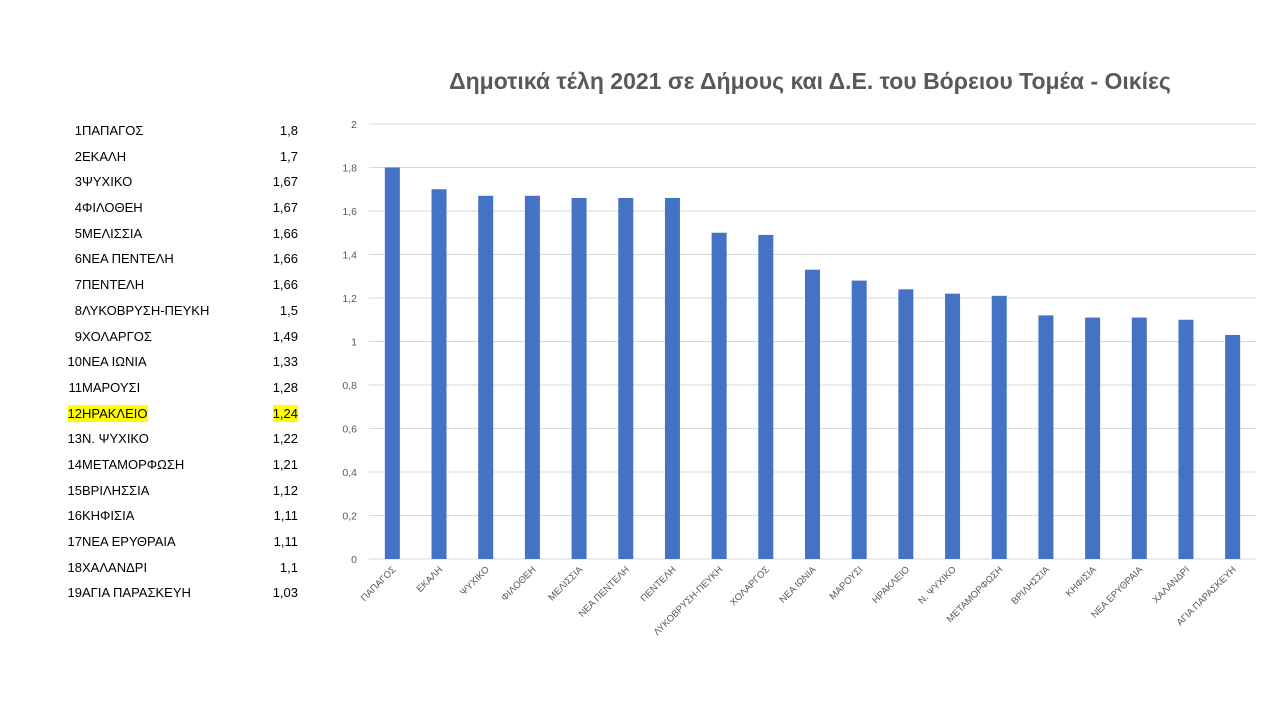 Image resolution: width=1280 pixels, height=720 pixels. What do you see at coordinates (180, 414) in the screenshot?
I see `table-row: 12 ΗΡΑΚΛΕΙΟ 1,24` at bounding box center [180, 414].